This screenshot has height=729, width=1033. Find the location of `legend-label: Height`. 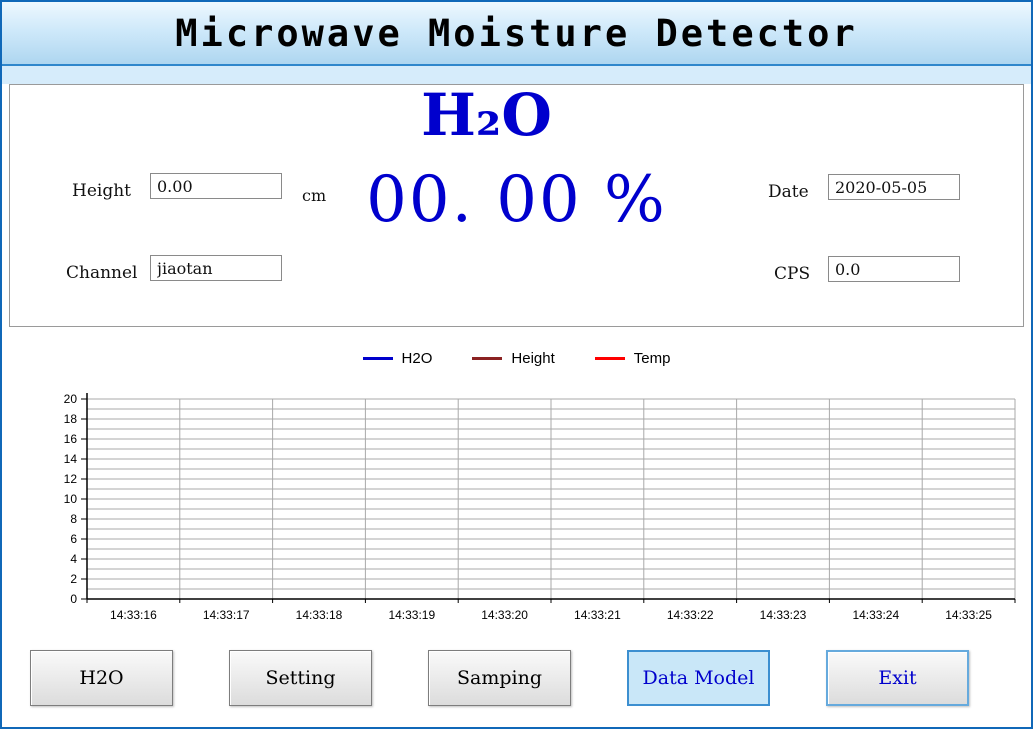

legend-label: Height is located at coordinates (533, 358).